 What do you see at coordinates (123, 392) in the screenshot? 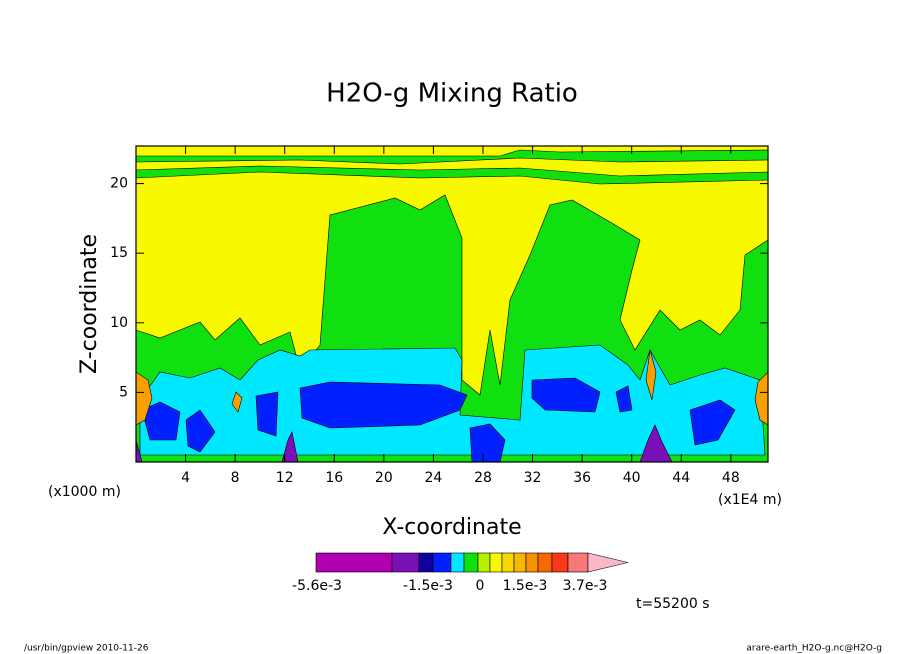
I see `y-tick-label: 5` at bounding box center [123, 392].